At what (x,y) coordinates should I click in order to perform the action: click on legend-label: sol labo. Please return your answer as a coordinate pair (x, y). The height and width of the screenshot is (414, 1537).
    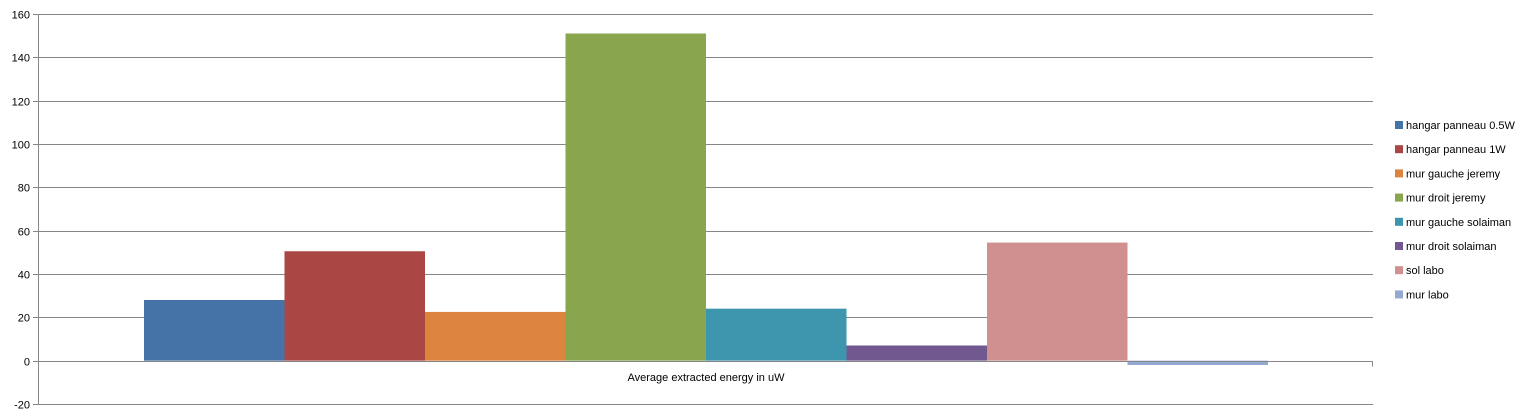
    Looking at the image, I should click on (1425, 271).